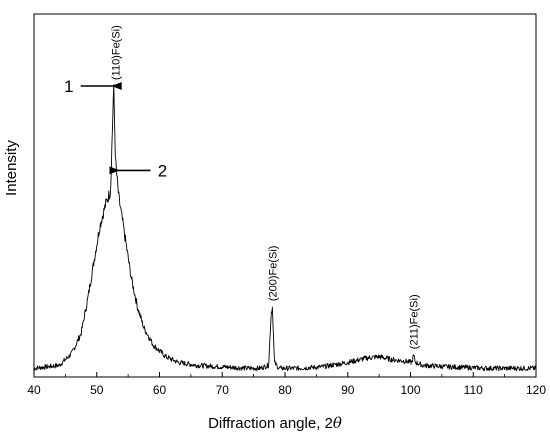 This screenshot has height=434, width=550. Describe the element at coordinates (115, 128) in the screenshot. I see `arrow-callouts: 12` at that location.